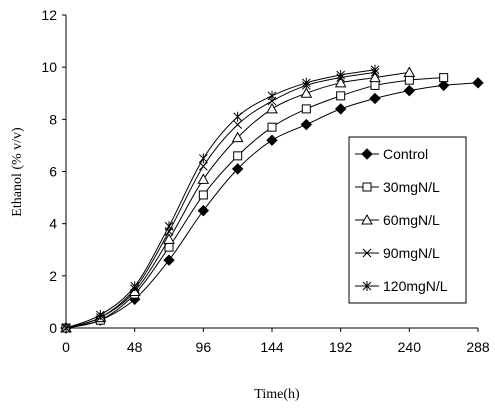 The image size is (495, 413). Describe the element at coordinates (411, 220) in the screenshot. I see `legend-label: 60mgN/L` at that location.